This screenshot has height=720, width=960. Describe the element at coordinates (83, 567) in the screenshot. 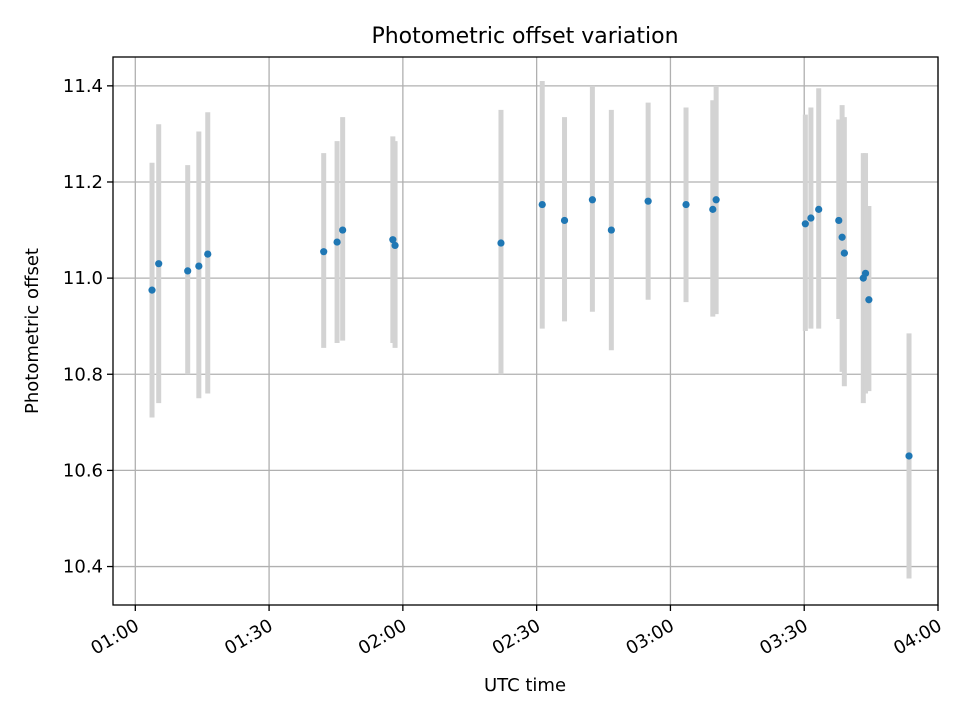

I see `y-tick-label: 10.4` at that location.